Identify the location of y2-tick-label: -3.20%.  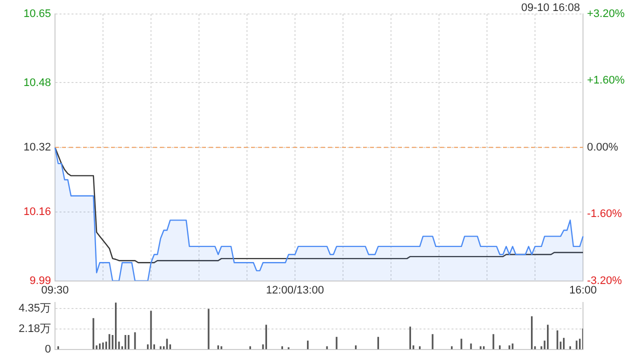
(604, 280).